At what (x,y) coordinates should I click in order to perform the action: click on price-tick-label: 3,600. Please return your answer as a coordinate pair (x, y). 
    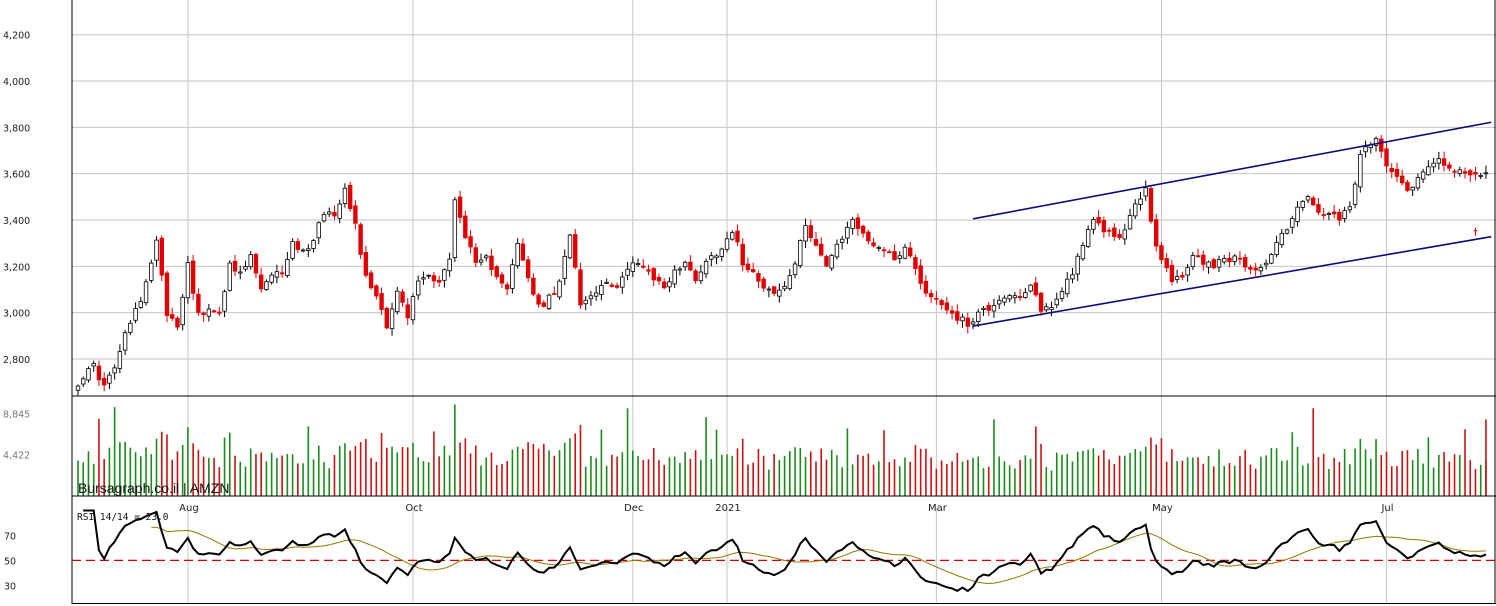
    Looking at the image, I should click on (16, 175).